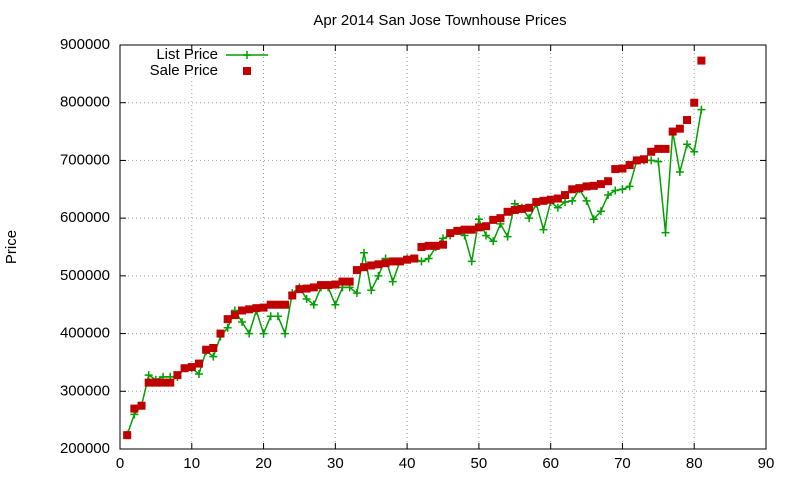 Image resolution: width=800 pixels, height=480 pixels. I want to click on legend-label: List Price, so click(187, 54).